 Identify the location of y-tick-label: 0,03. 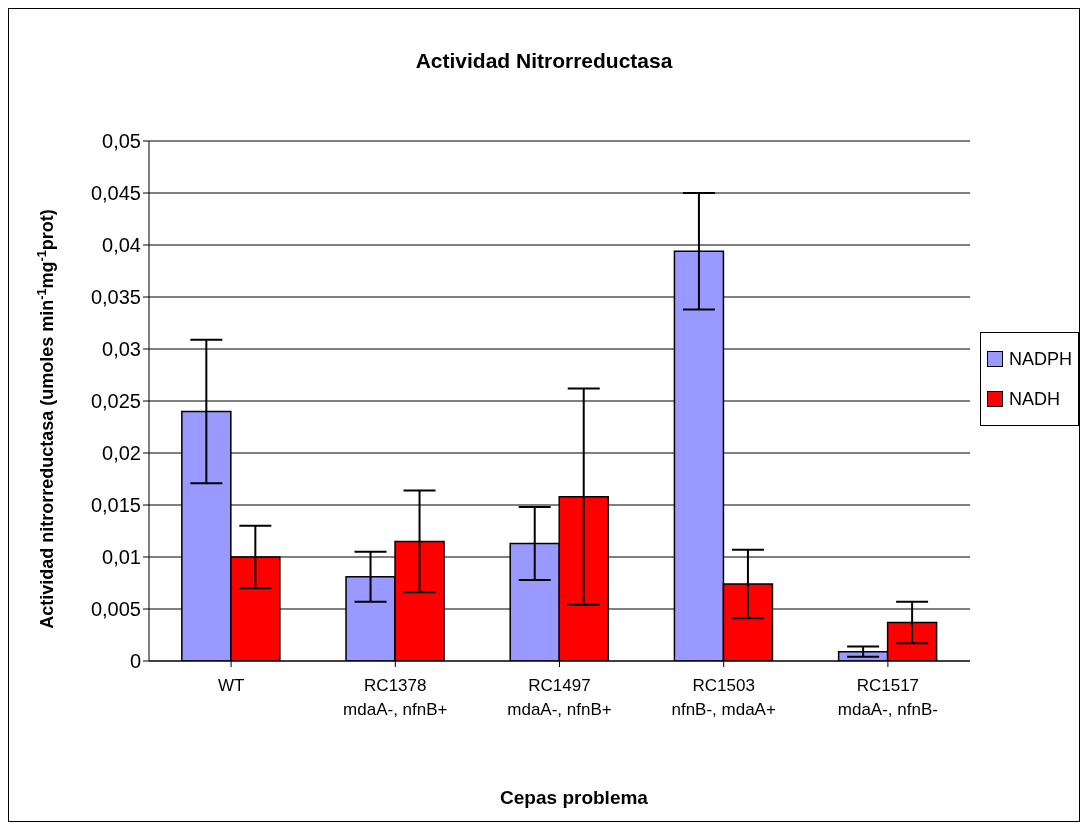
(121, 349).